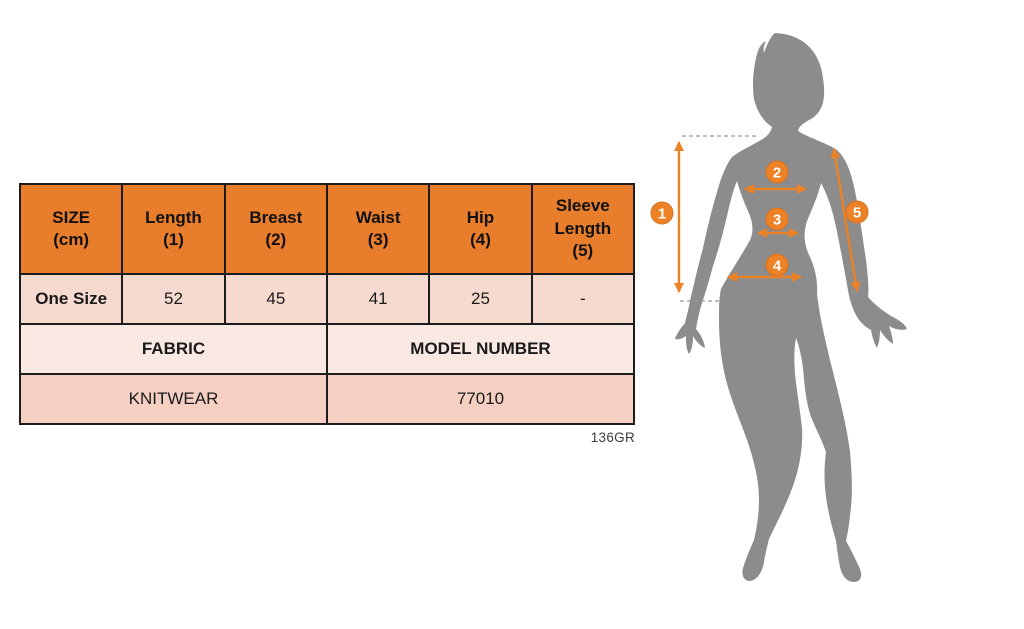 This screenshot has width=1024, height=629. What do you see at coordinates (173, 299) in the screenshot?
I see `length-value: 52` at bounding box center [173, 299].